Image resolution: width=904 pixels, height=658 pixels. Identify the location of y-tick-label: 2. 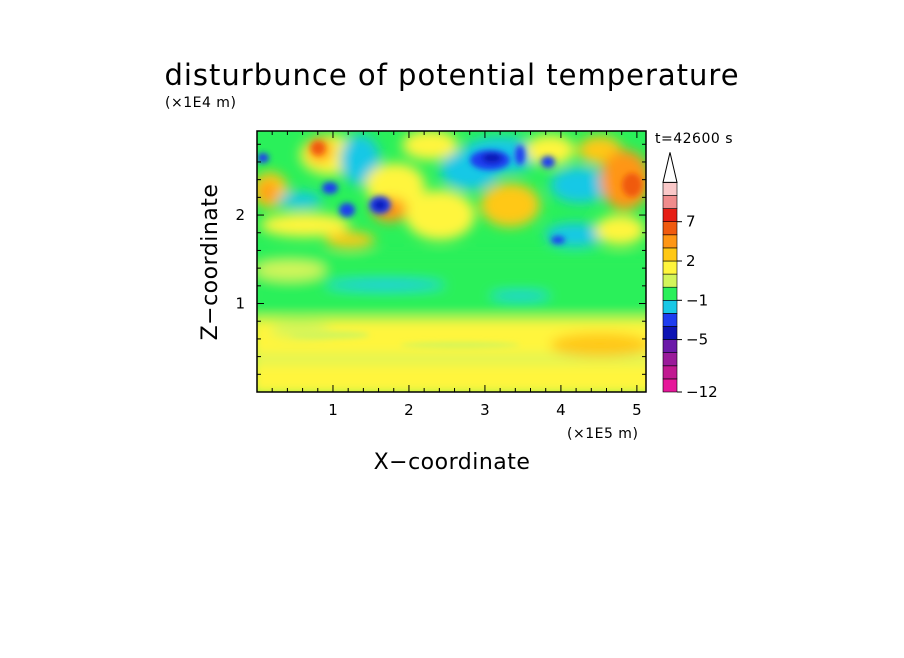
(240, 215).